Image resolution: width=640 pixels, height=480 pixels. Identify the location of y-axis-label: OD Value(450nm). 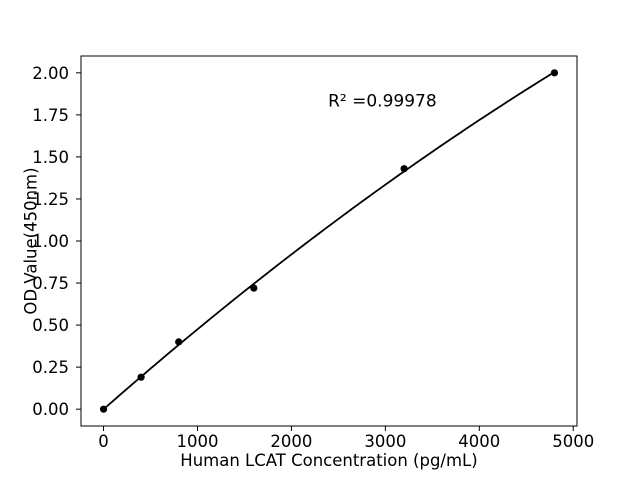
(31, 240).